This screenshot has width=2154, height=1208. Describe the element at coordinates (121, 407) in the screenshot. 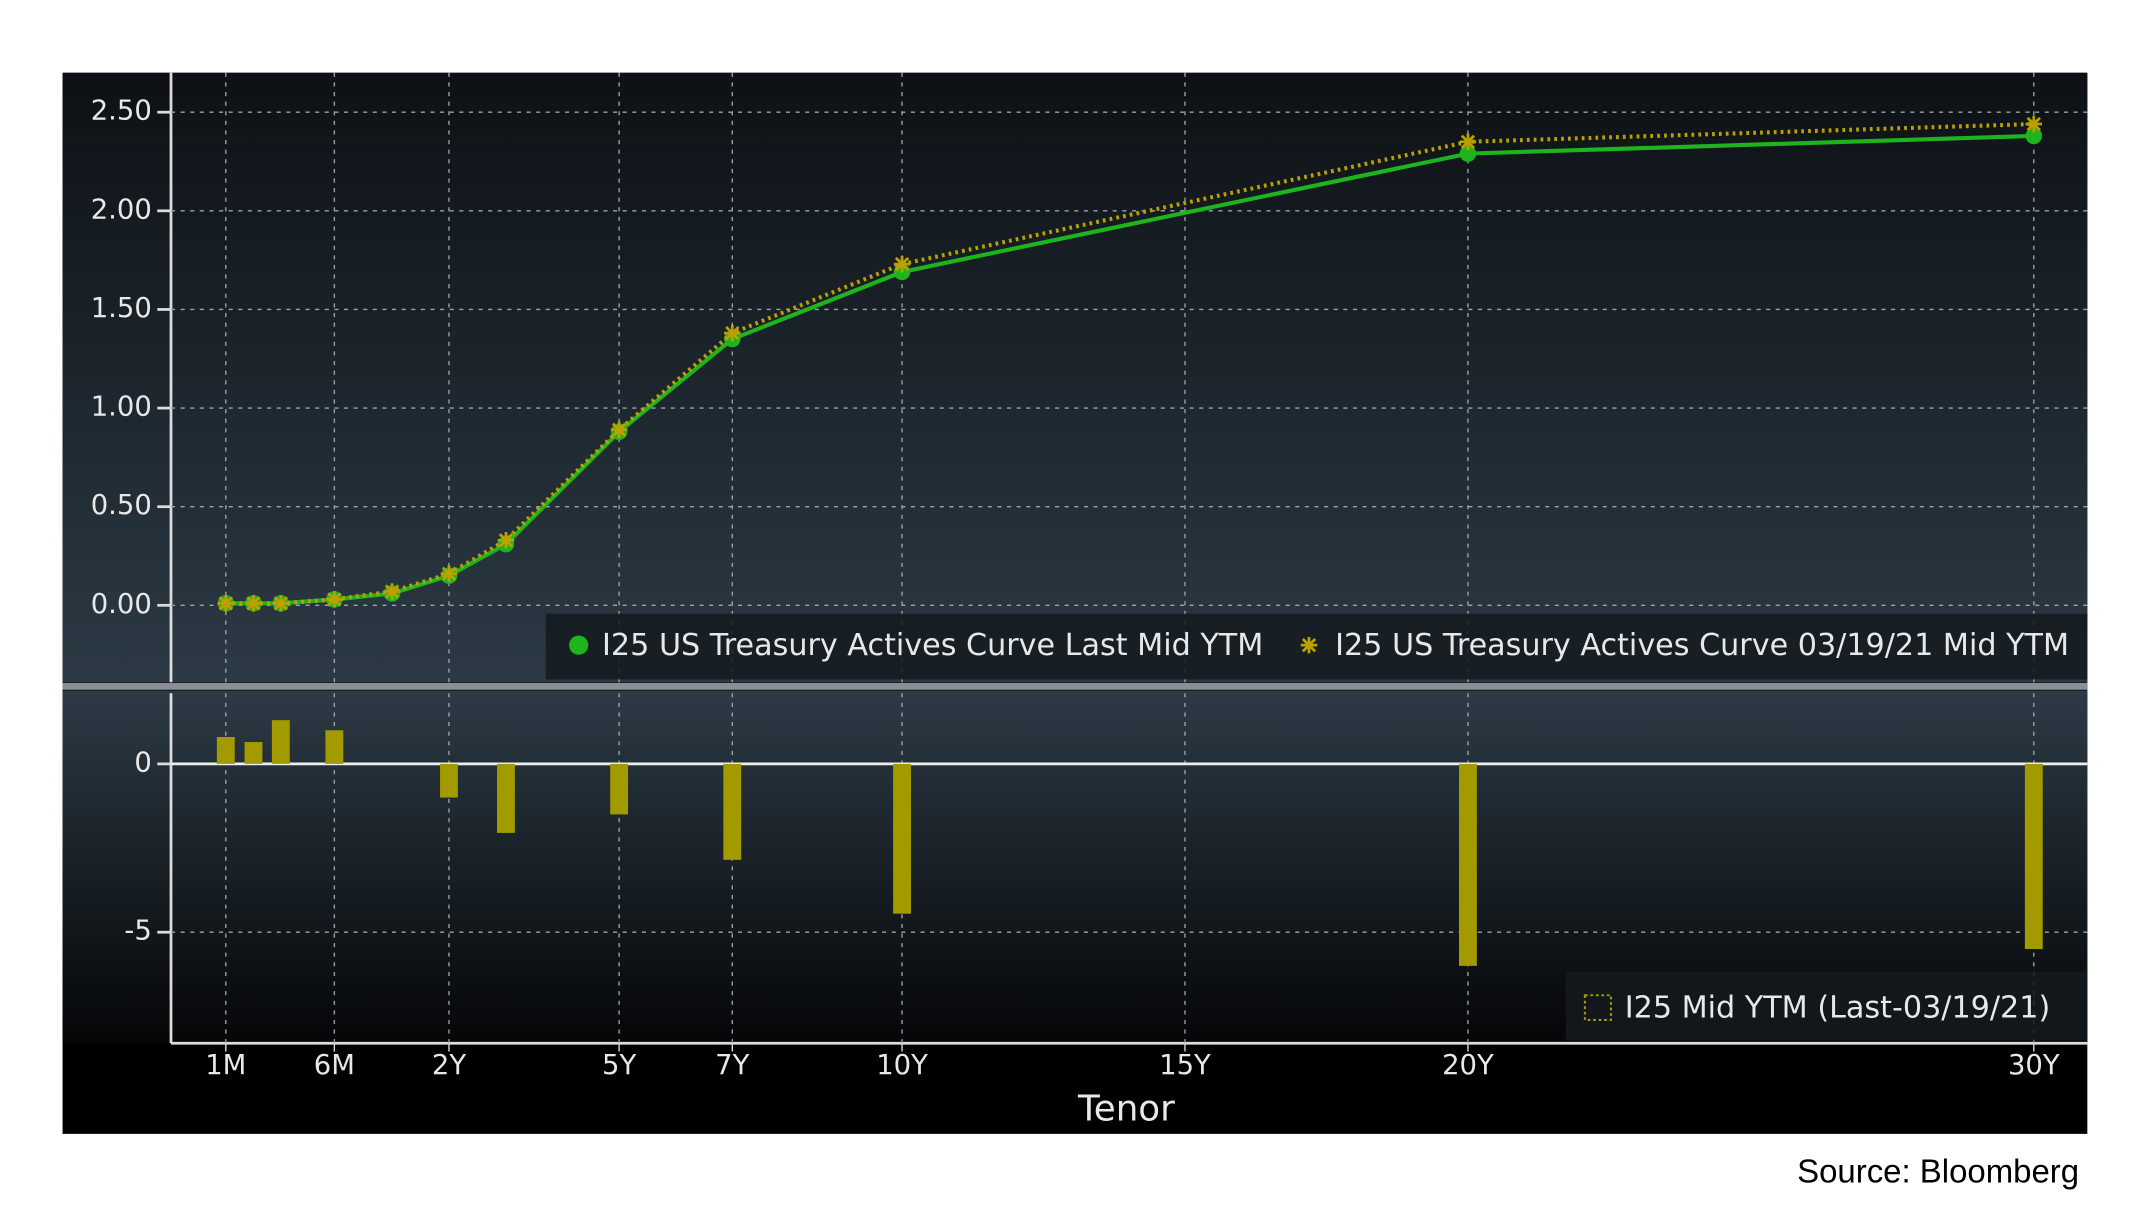

I see `y-tick-label: 1.00` at that location.